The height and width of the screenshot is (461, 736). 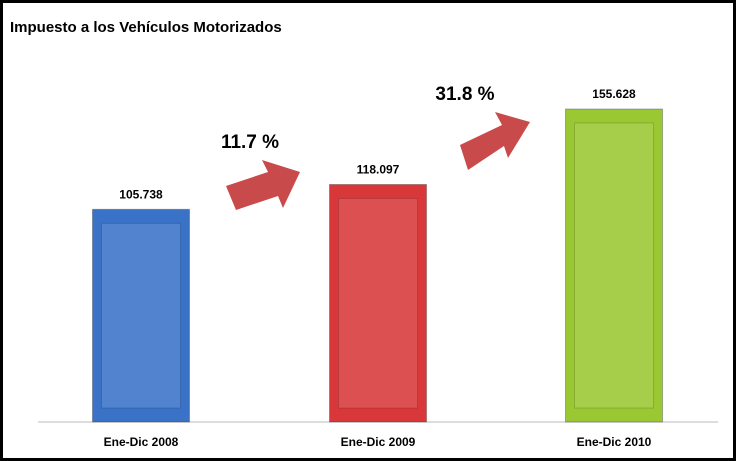 I want to click on value-label: 105.738, so click(x=141, y=195).